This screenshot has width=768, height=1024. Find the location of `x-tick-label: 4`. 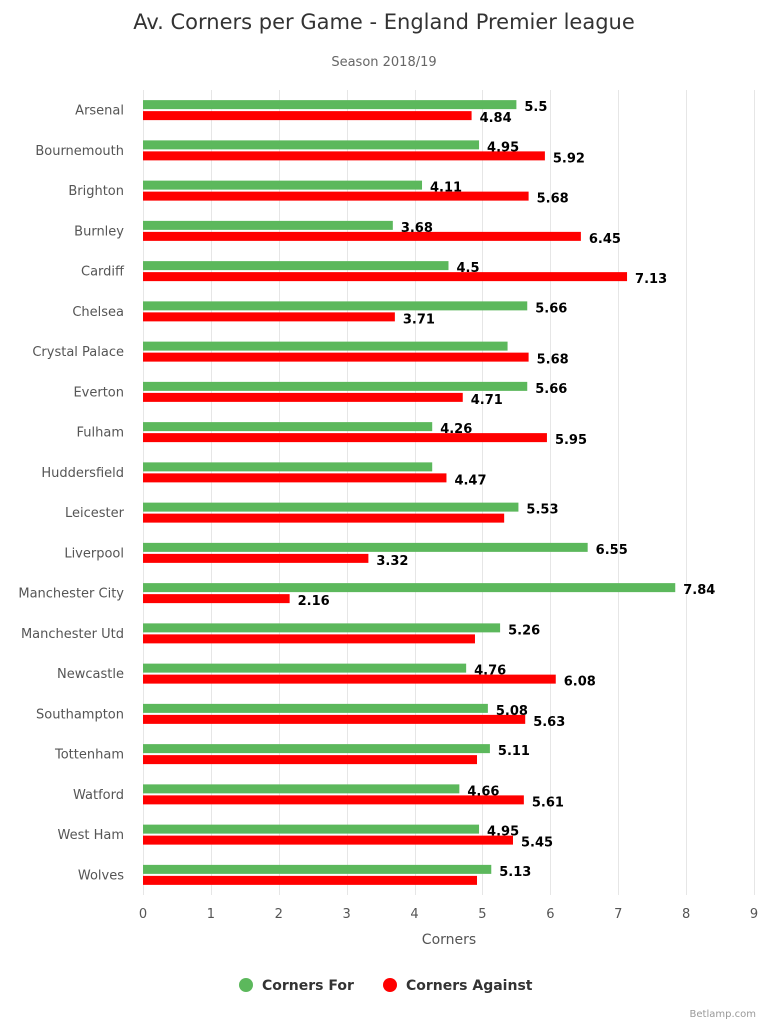

x-tick-label: 4 is located at coordinates (414, 914).